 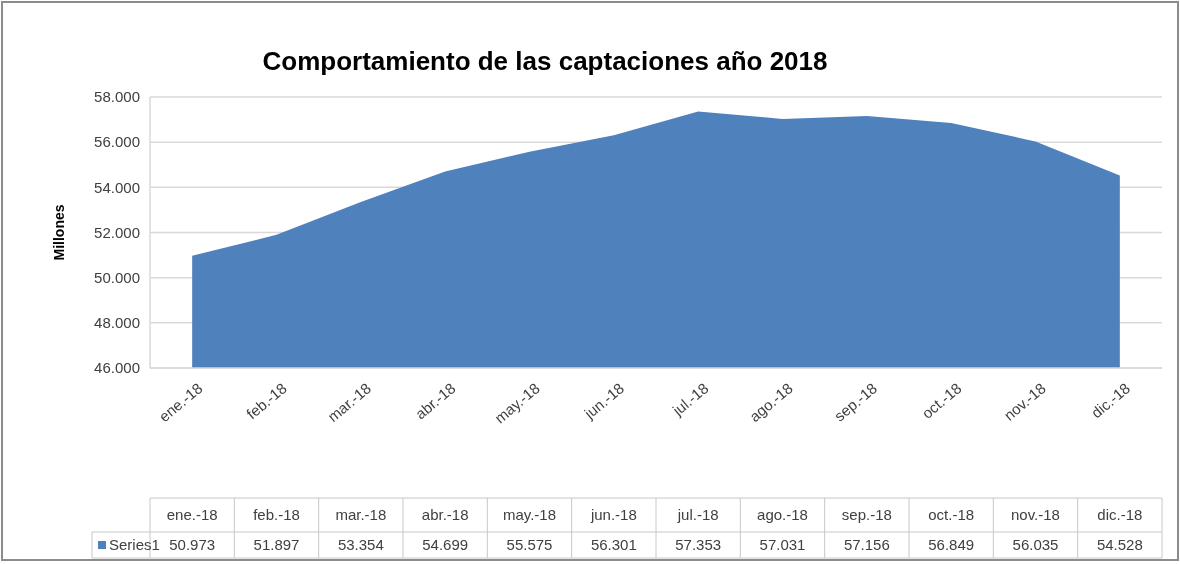 I want to click on data-label: 56.035, so click(x=1035, y=545).